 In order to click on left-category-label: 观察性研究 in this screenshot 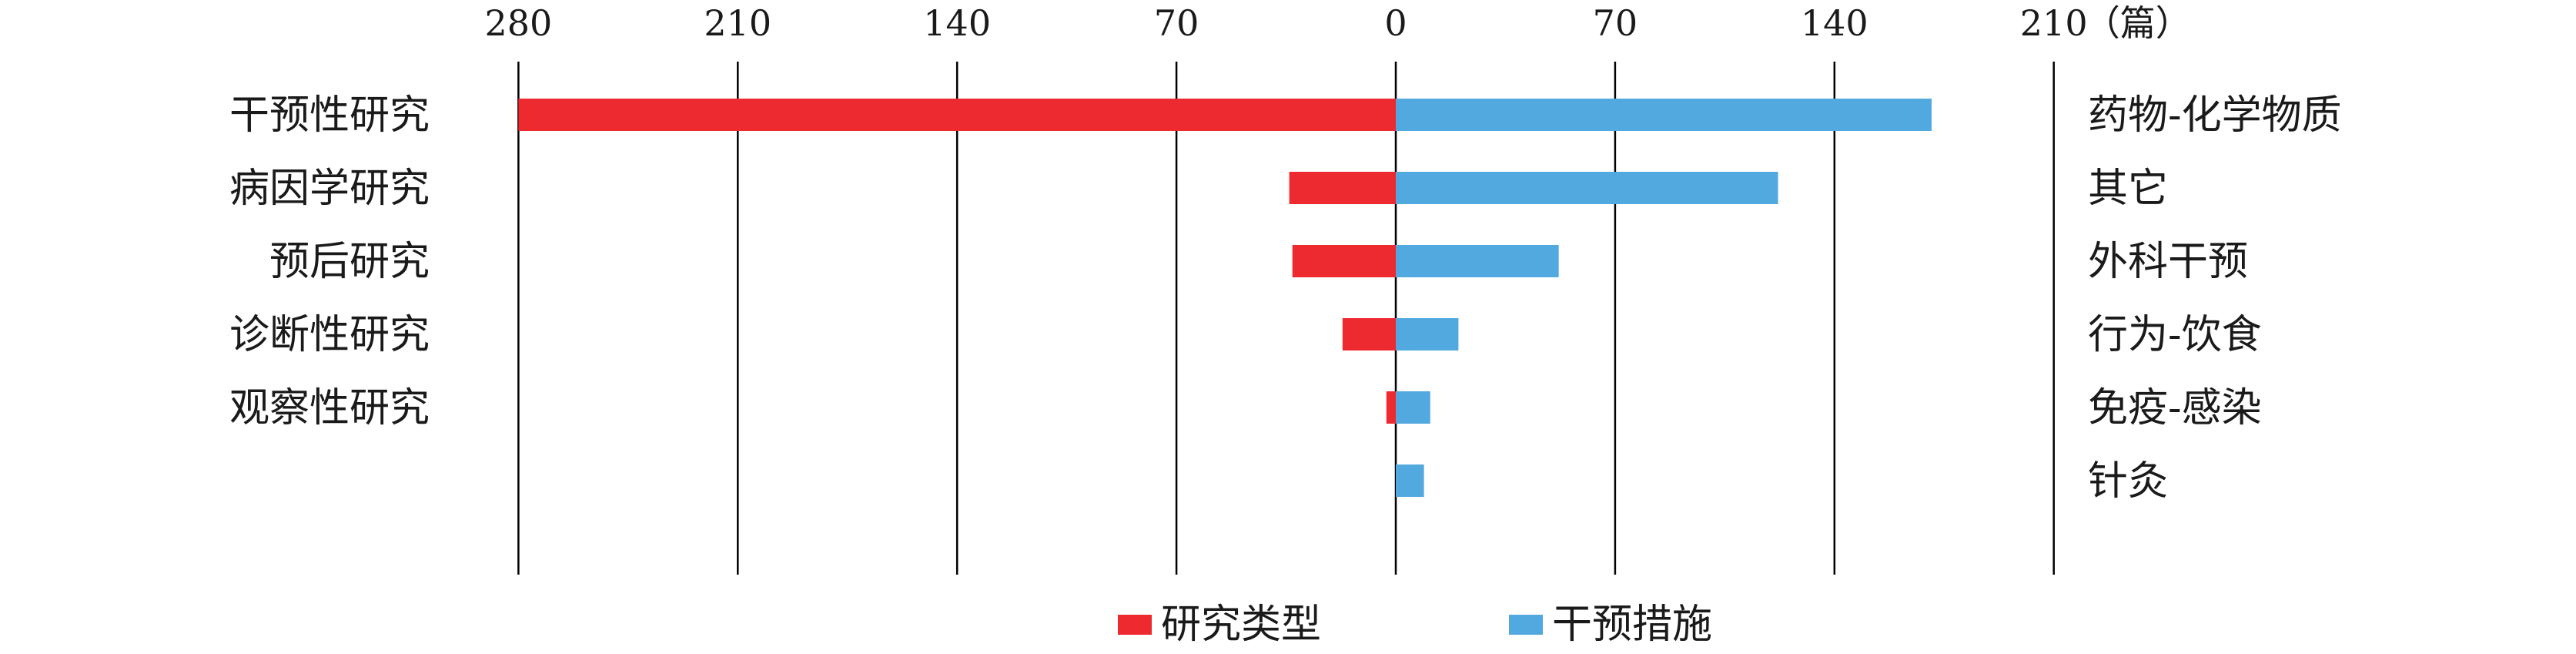, I will do `click(330, 408)`.